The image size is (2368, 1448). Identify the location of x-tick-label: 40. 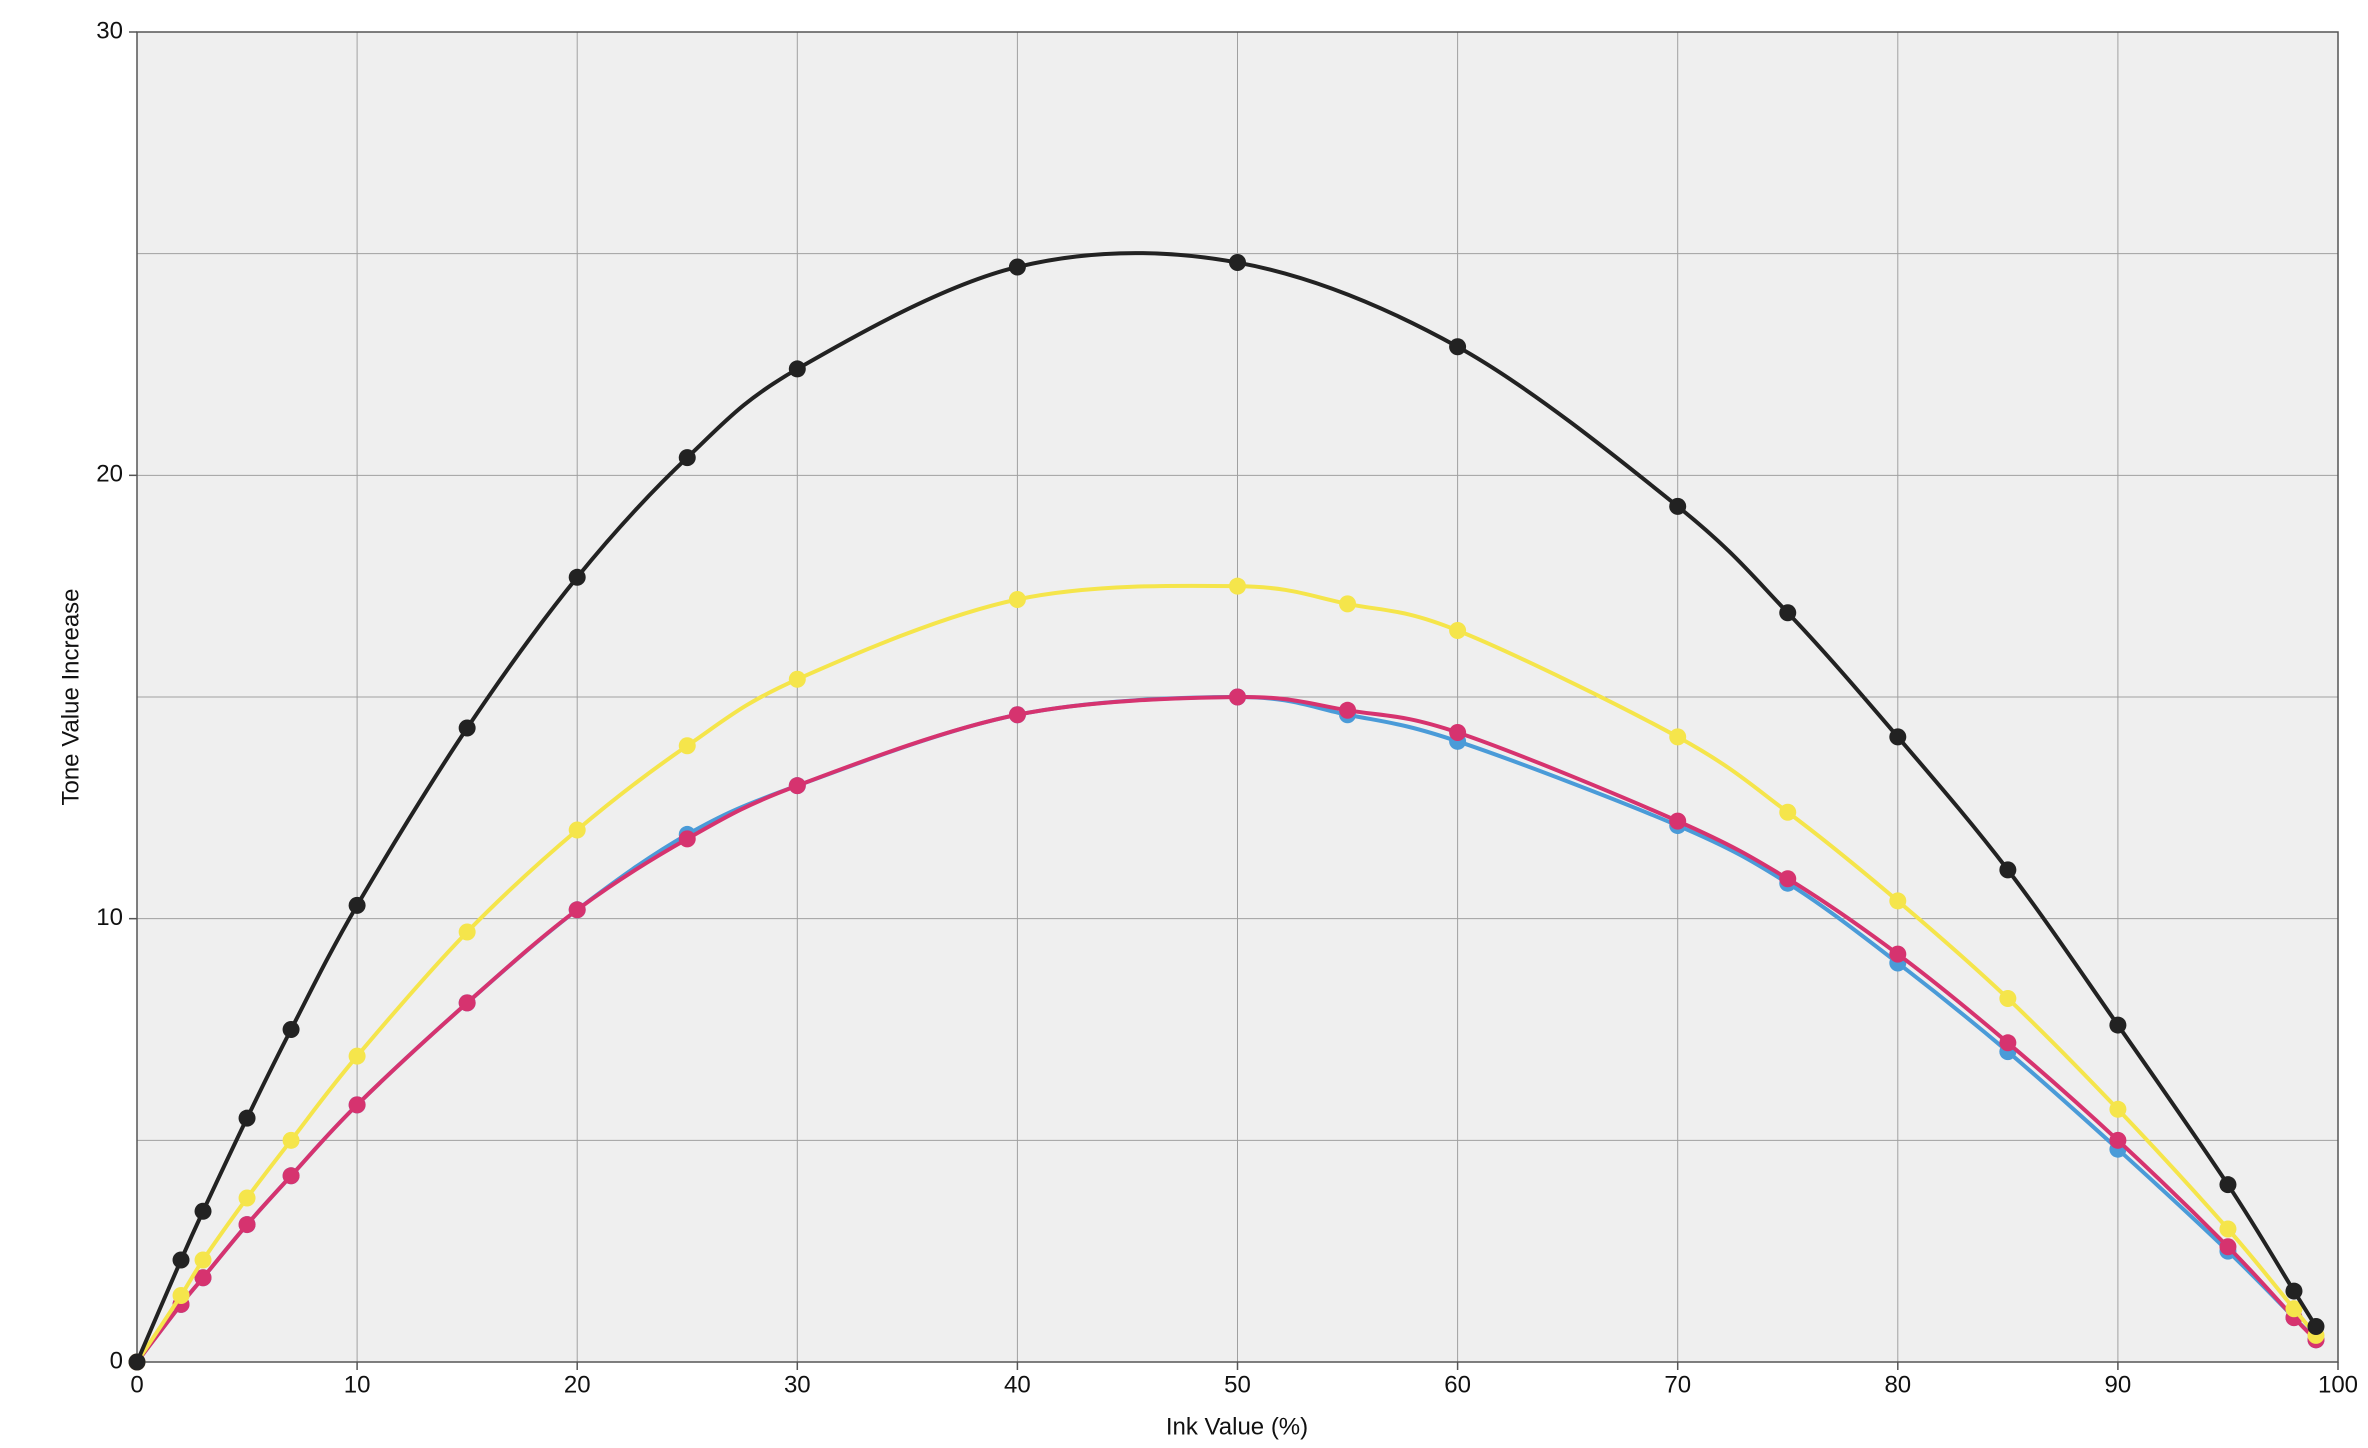
(1017, 1384).